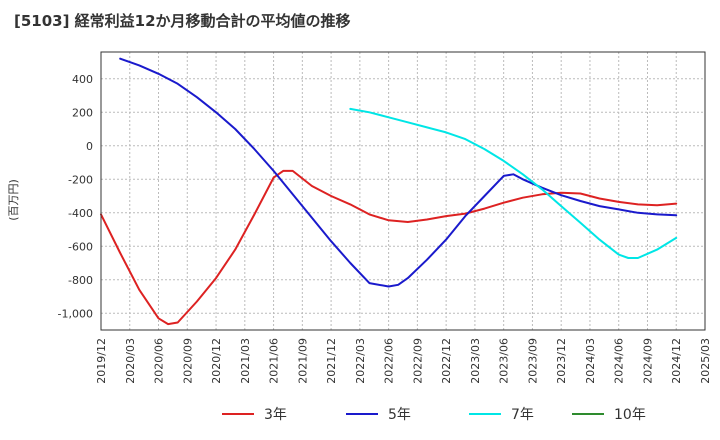 This screenshot has width=720, height=440. What do you see at coordinates (504, 361) in the screenshot?
I see `x-tick-label: 2023/06` at bounding box center [504, 361].